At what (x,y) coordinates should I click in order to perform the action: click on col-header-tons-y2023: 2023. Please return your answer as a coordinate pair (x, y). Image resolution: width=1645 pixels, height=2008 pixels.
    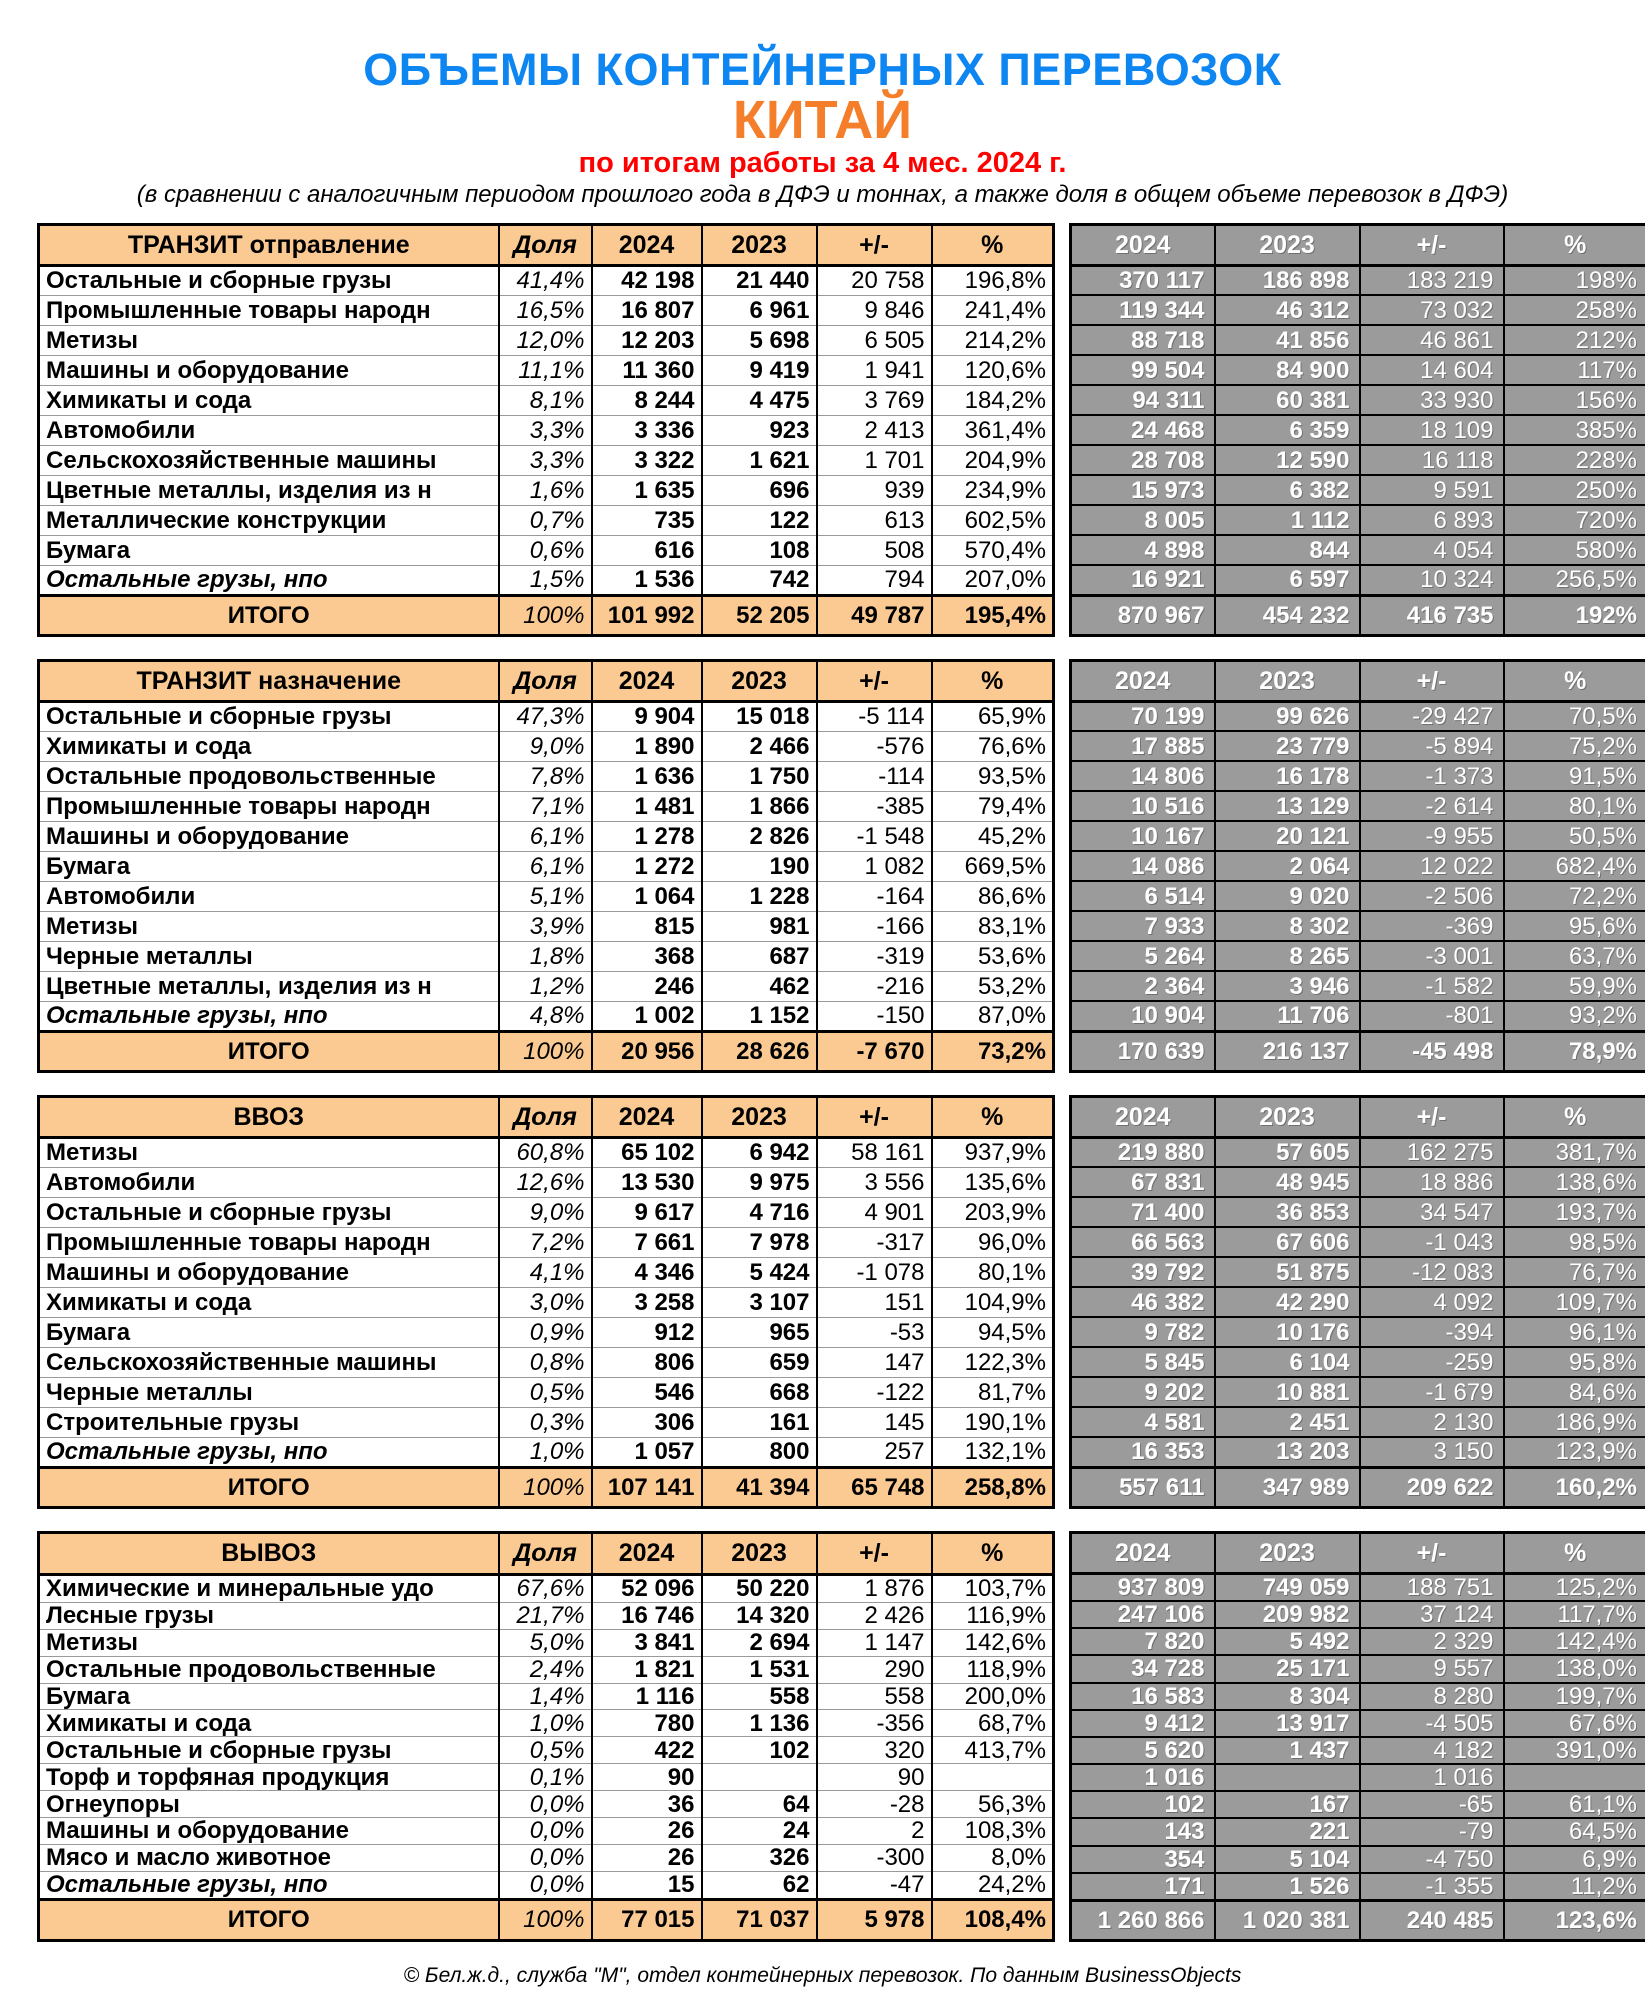
    Looking at the image, I should click on (1287, 244).